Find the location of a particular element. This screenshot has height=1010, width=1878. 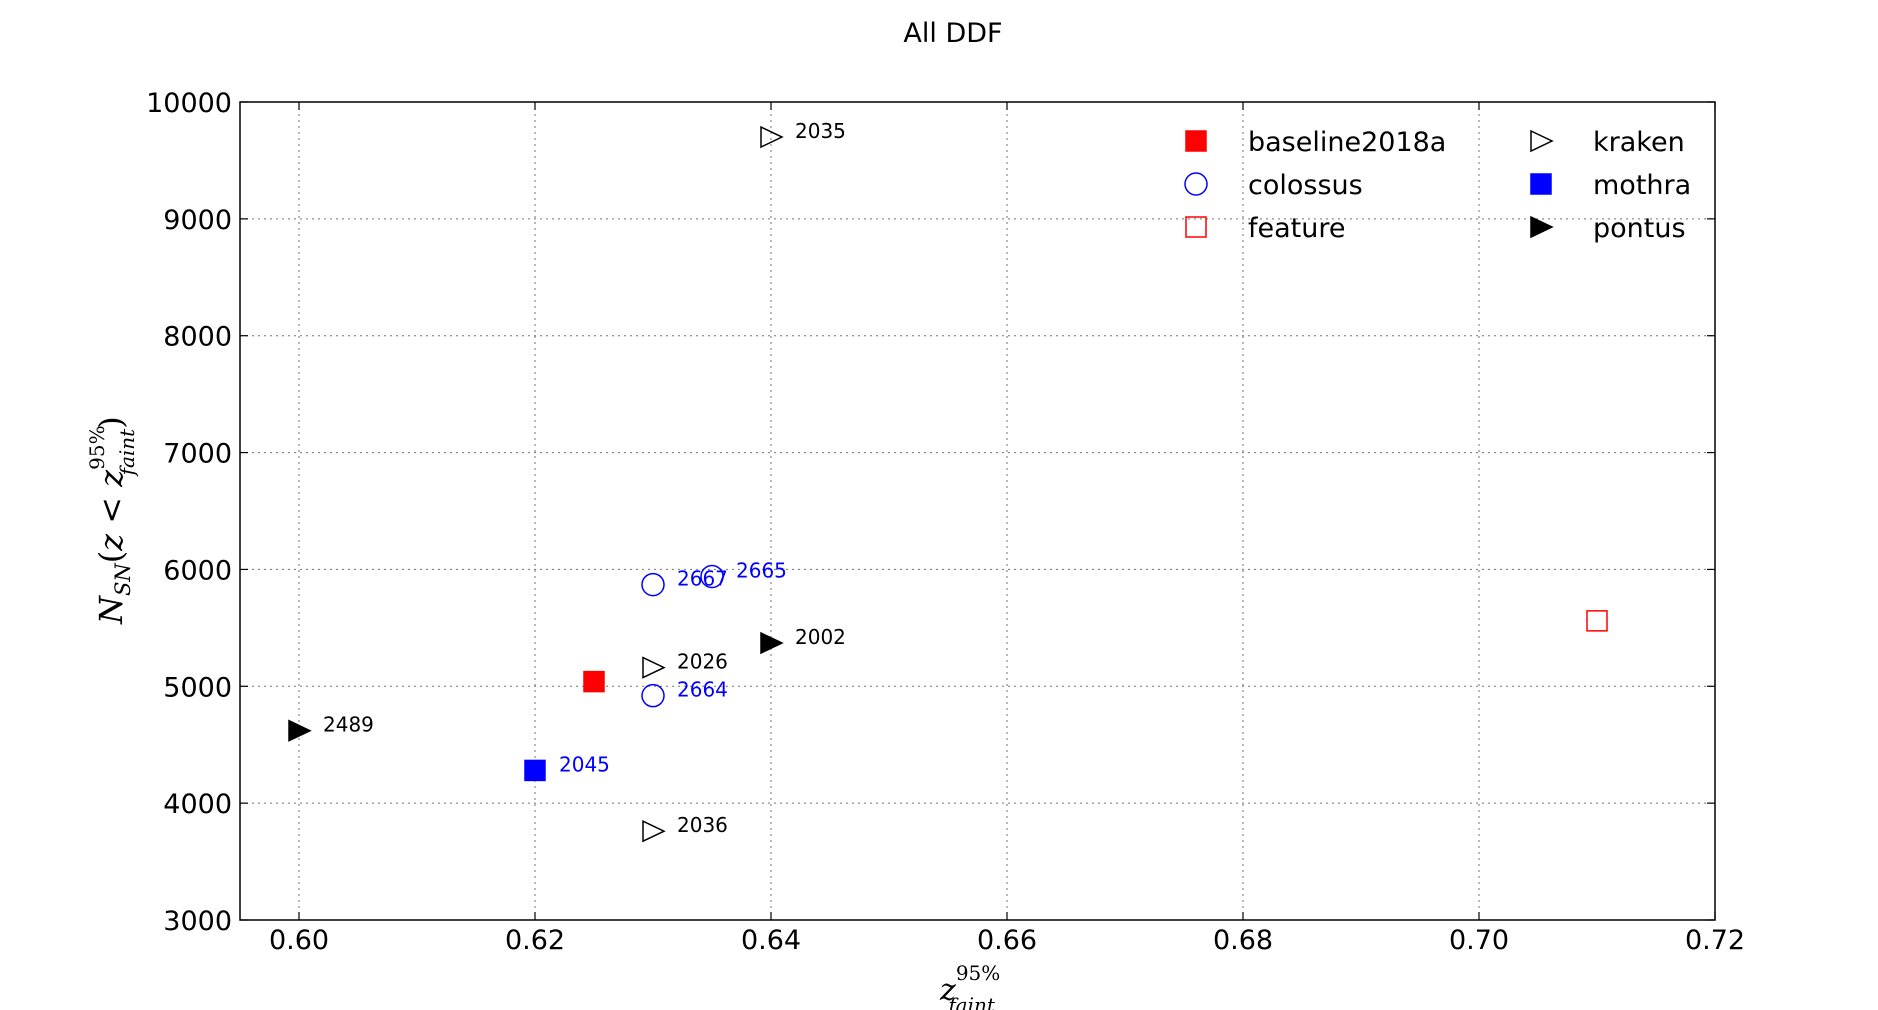

legend-label-feature: feature is located at coordinates (1296, 228).